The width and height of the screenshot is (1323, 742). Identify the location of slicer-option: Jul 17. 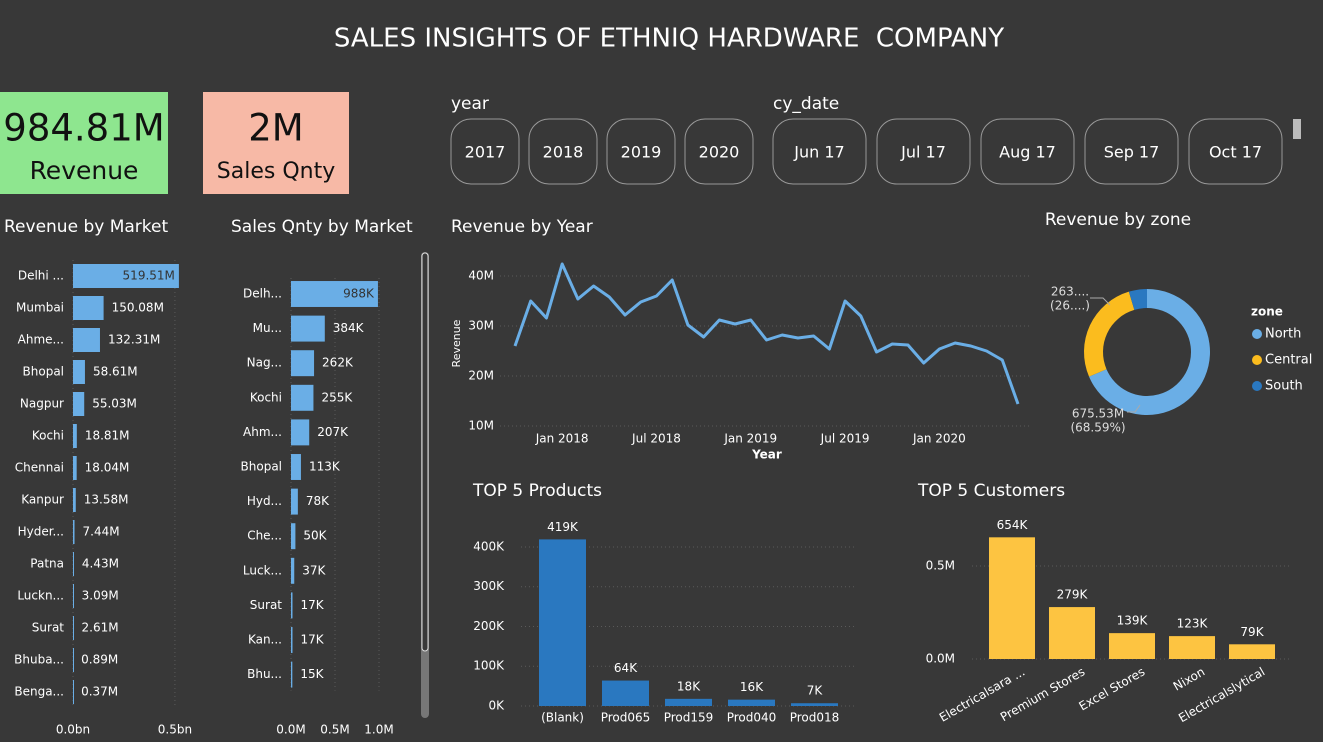
(923, 152).